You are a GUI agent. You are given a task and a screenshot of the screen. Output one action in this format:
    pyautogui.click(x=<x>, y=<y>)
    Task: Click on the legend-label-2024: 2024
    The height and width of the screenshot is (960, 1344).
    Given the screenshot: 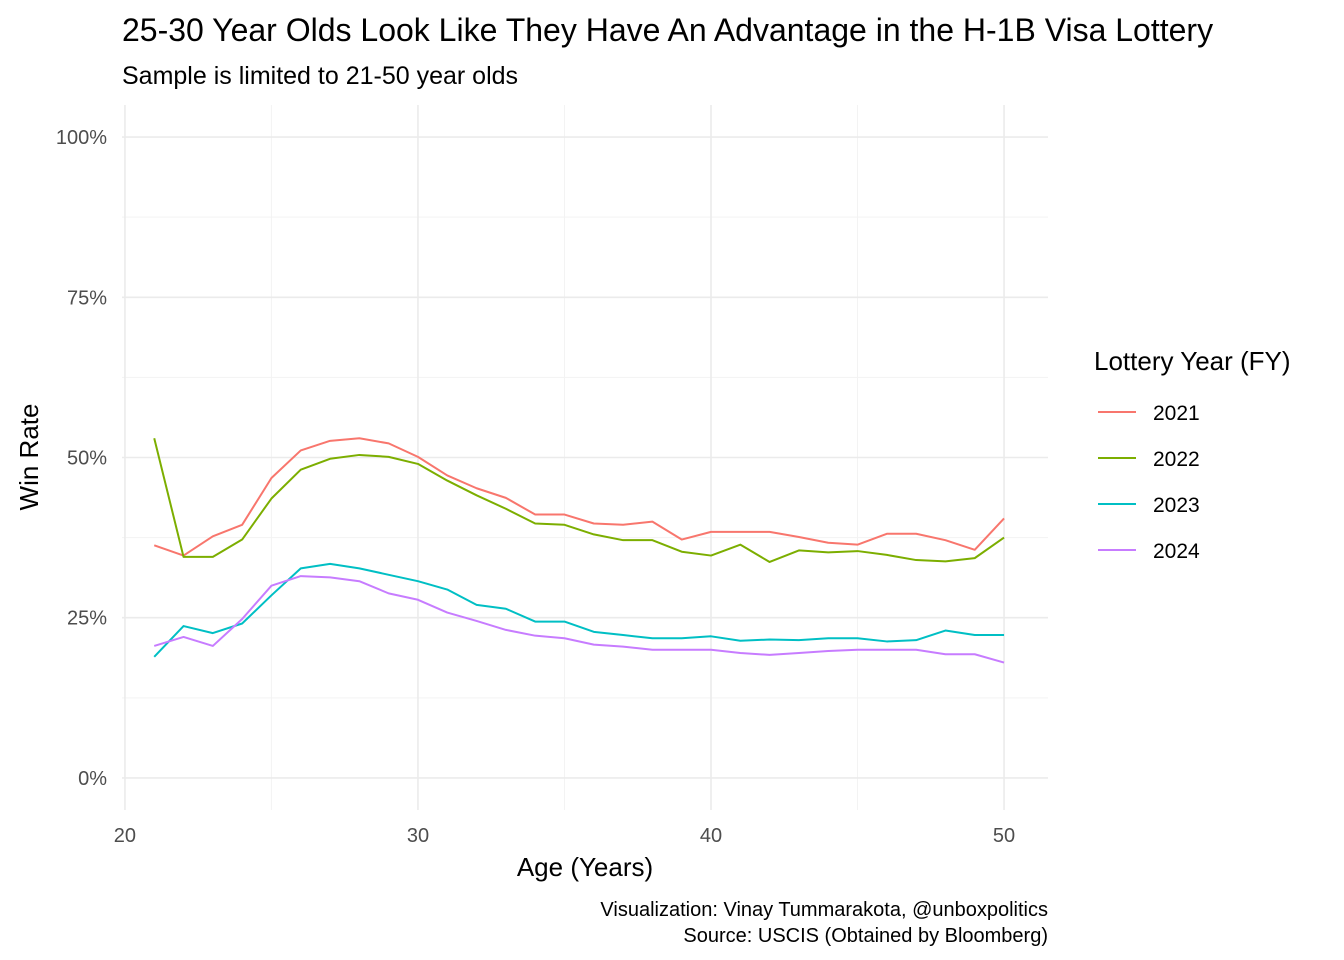 What is the action you would take?
    pyautogui.click(x=1176, y=551)
    